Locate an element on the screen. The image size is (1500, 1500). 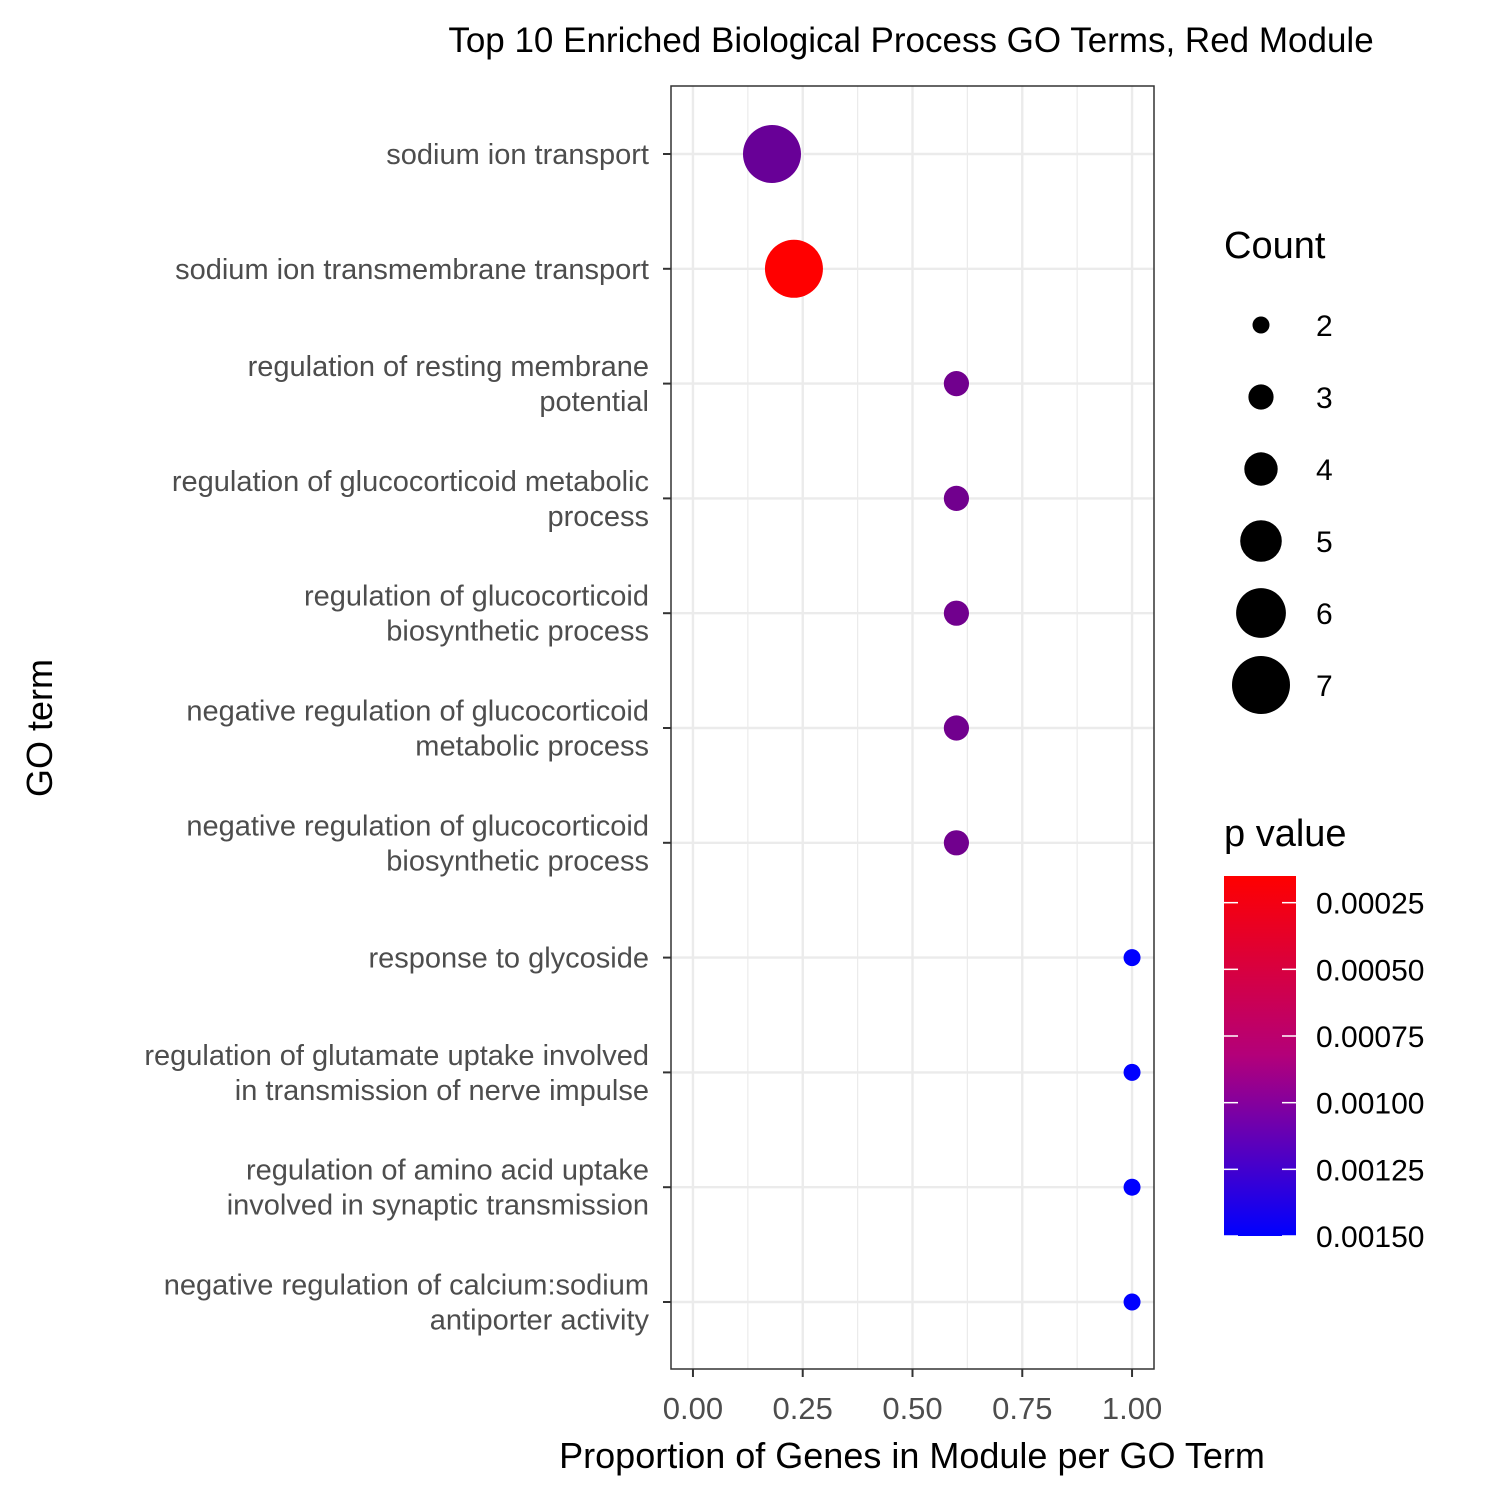
y-axis-title: GO term is located at coordinates (39, 728).